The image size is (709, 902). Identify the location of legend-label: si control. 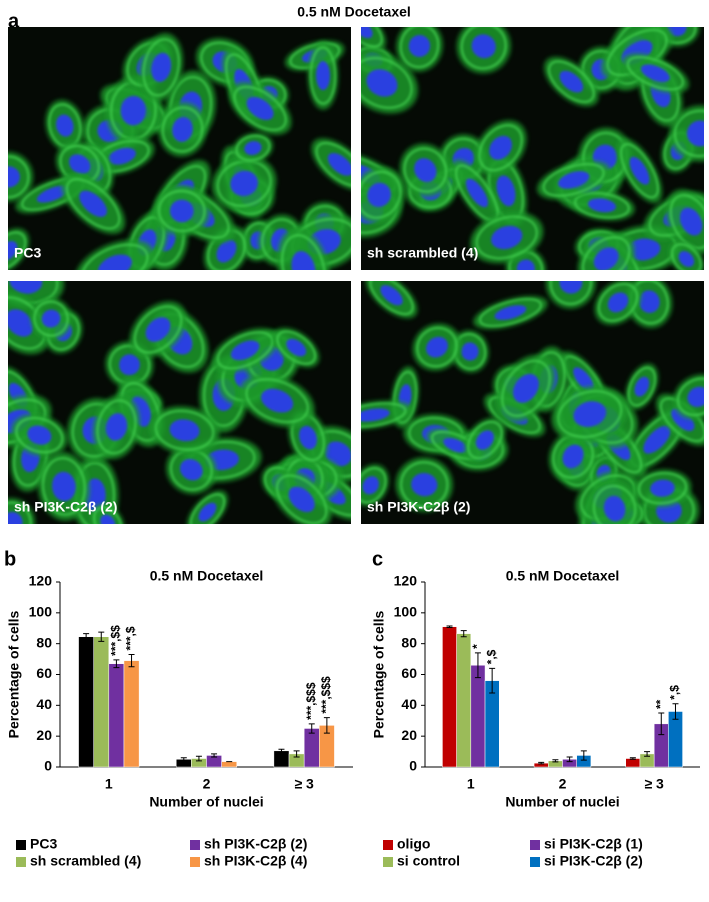
(428, 861).